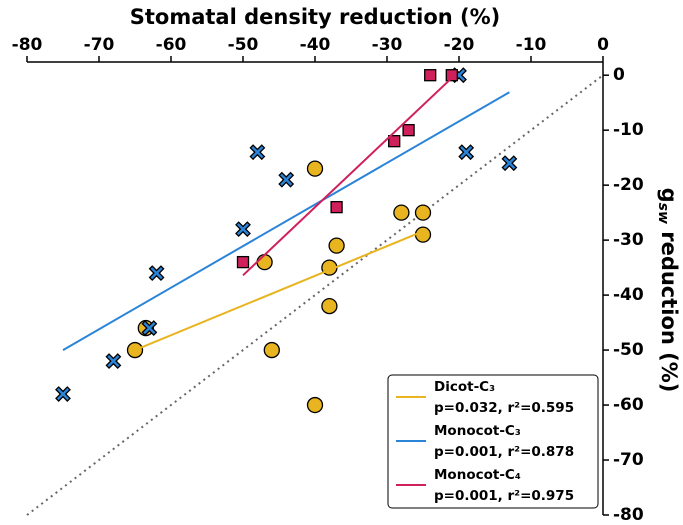 The width and height of the screenshot is (683, 525). I want to click on chart-title: Stomatal density reduction (%), so click(315, 17).